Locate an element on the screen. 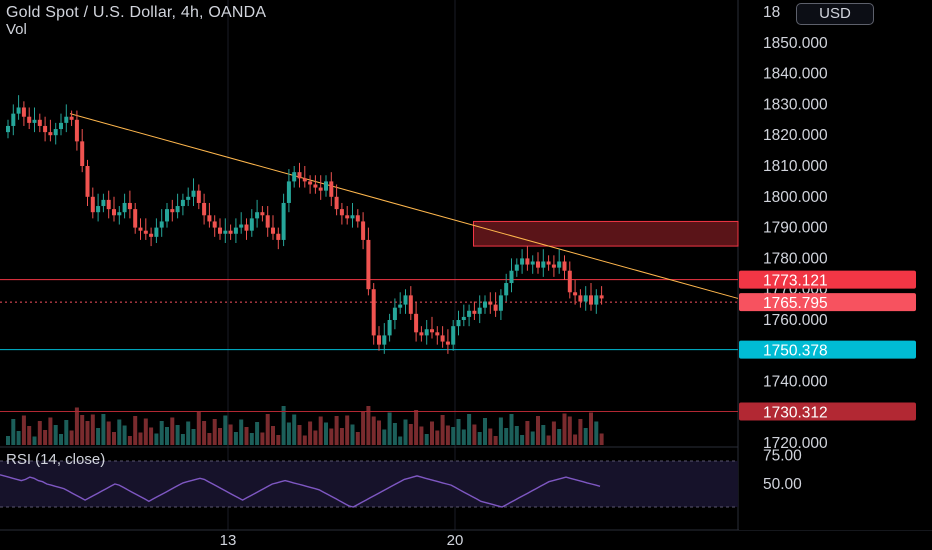 The width and height of the screenshot is (932, 550). volume-legend: Vol is located at coordinates (16, 29).